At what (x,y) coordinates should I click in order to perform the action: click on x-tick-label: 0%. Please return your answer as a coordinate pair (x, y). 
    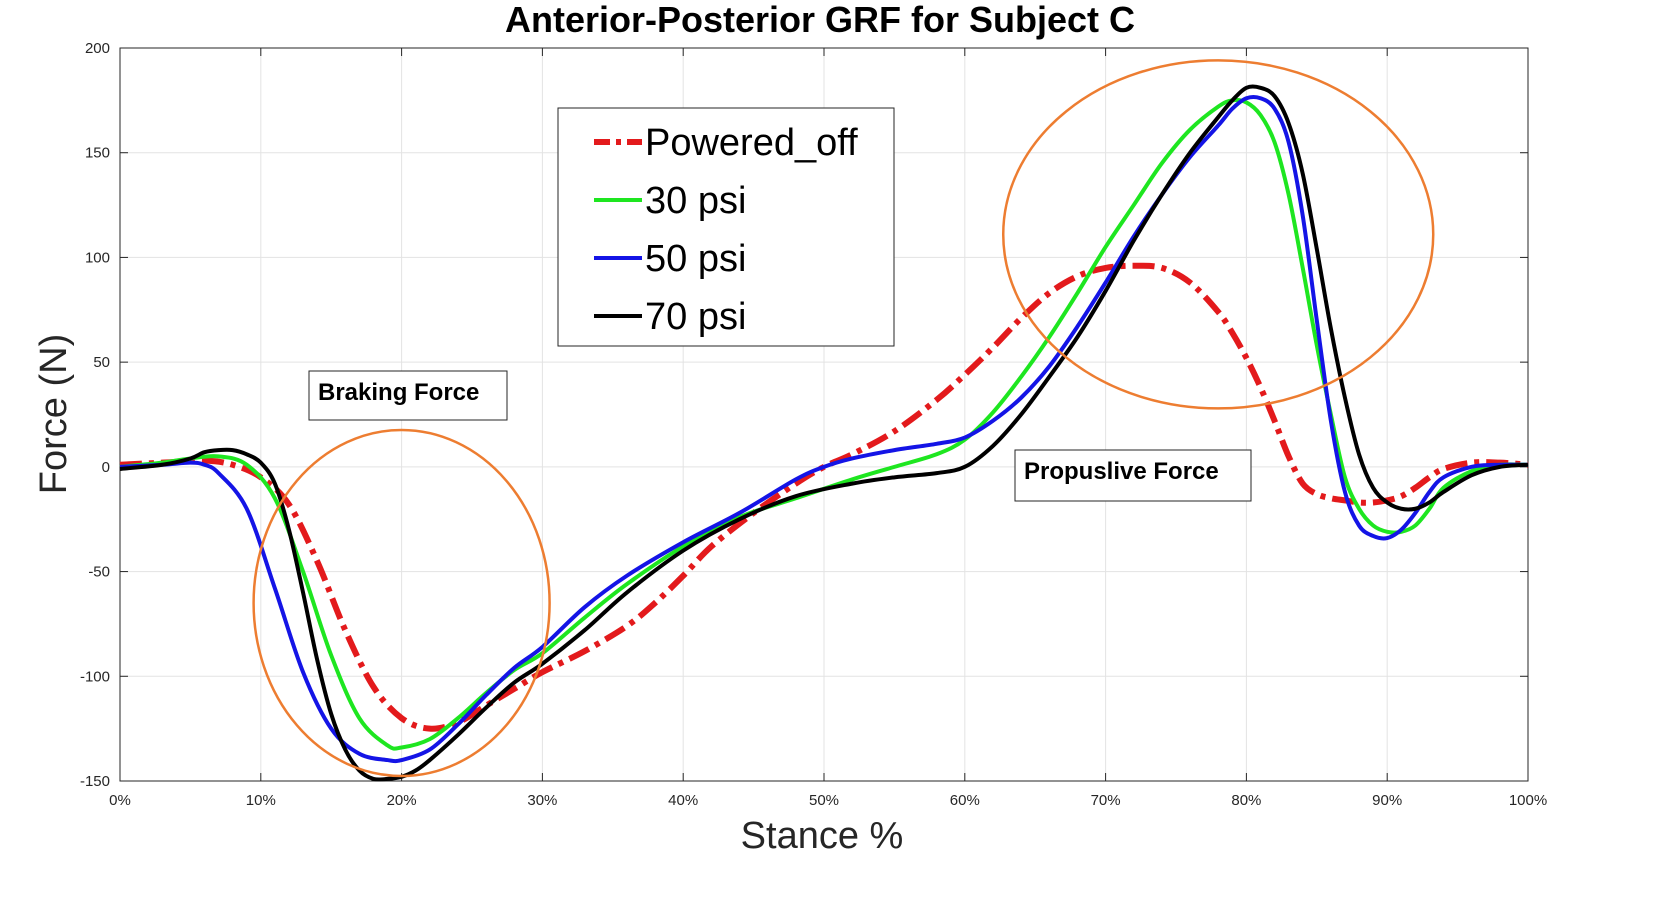
    Looking at the image, I should click on (120, 800).